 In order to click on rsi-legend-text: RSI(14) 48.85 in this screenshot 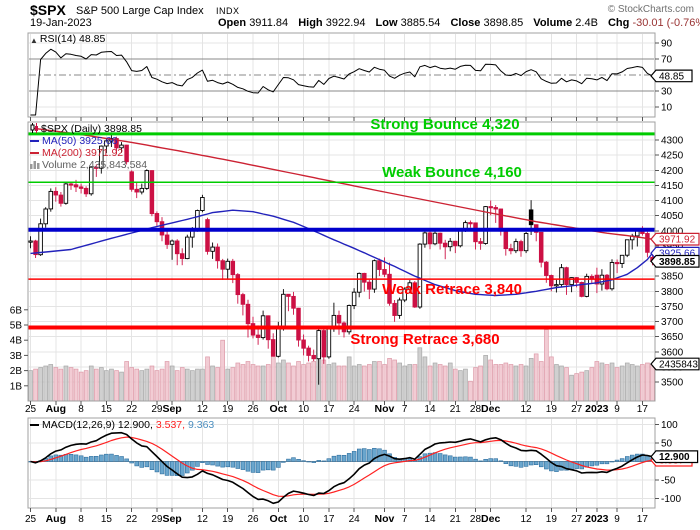, I will do `click(72, 39)`.